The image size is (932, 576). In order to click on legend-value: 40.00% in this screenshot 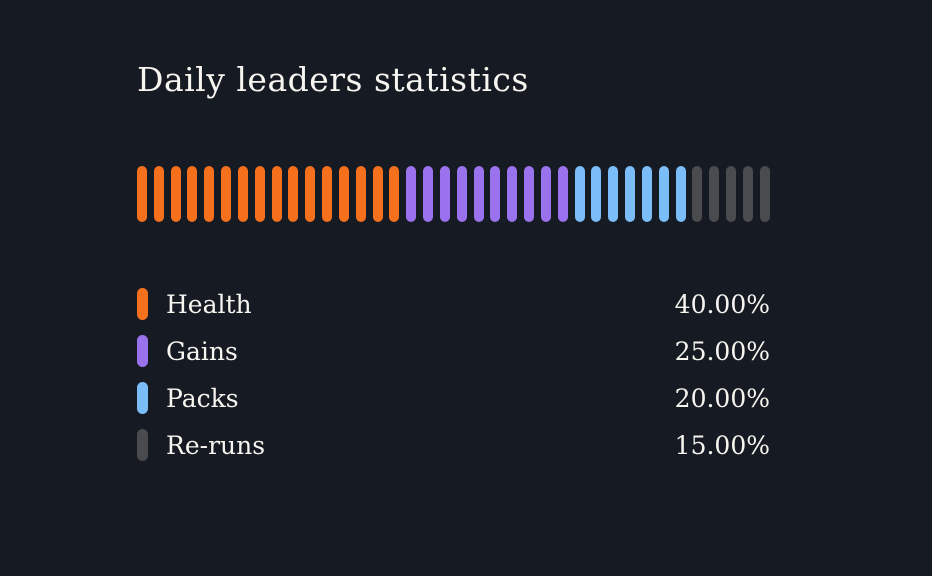, I will do `click(722, 304)`.